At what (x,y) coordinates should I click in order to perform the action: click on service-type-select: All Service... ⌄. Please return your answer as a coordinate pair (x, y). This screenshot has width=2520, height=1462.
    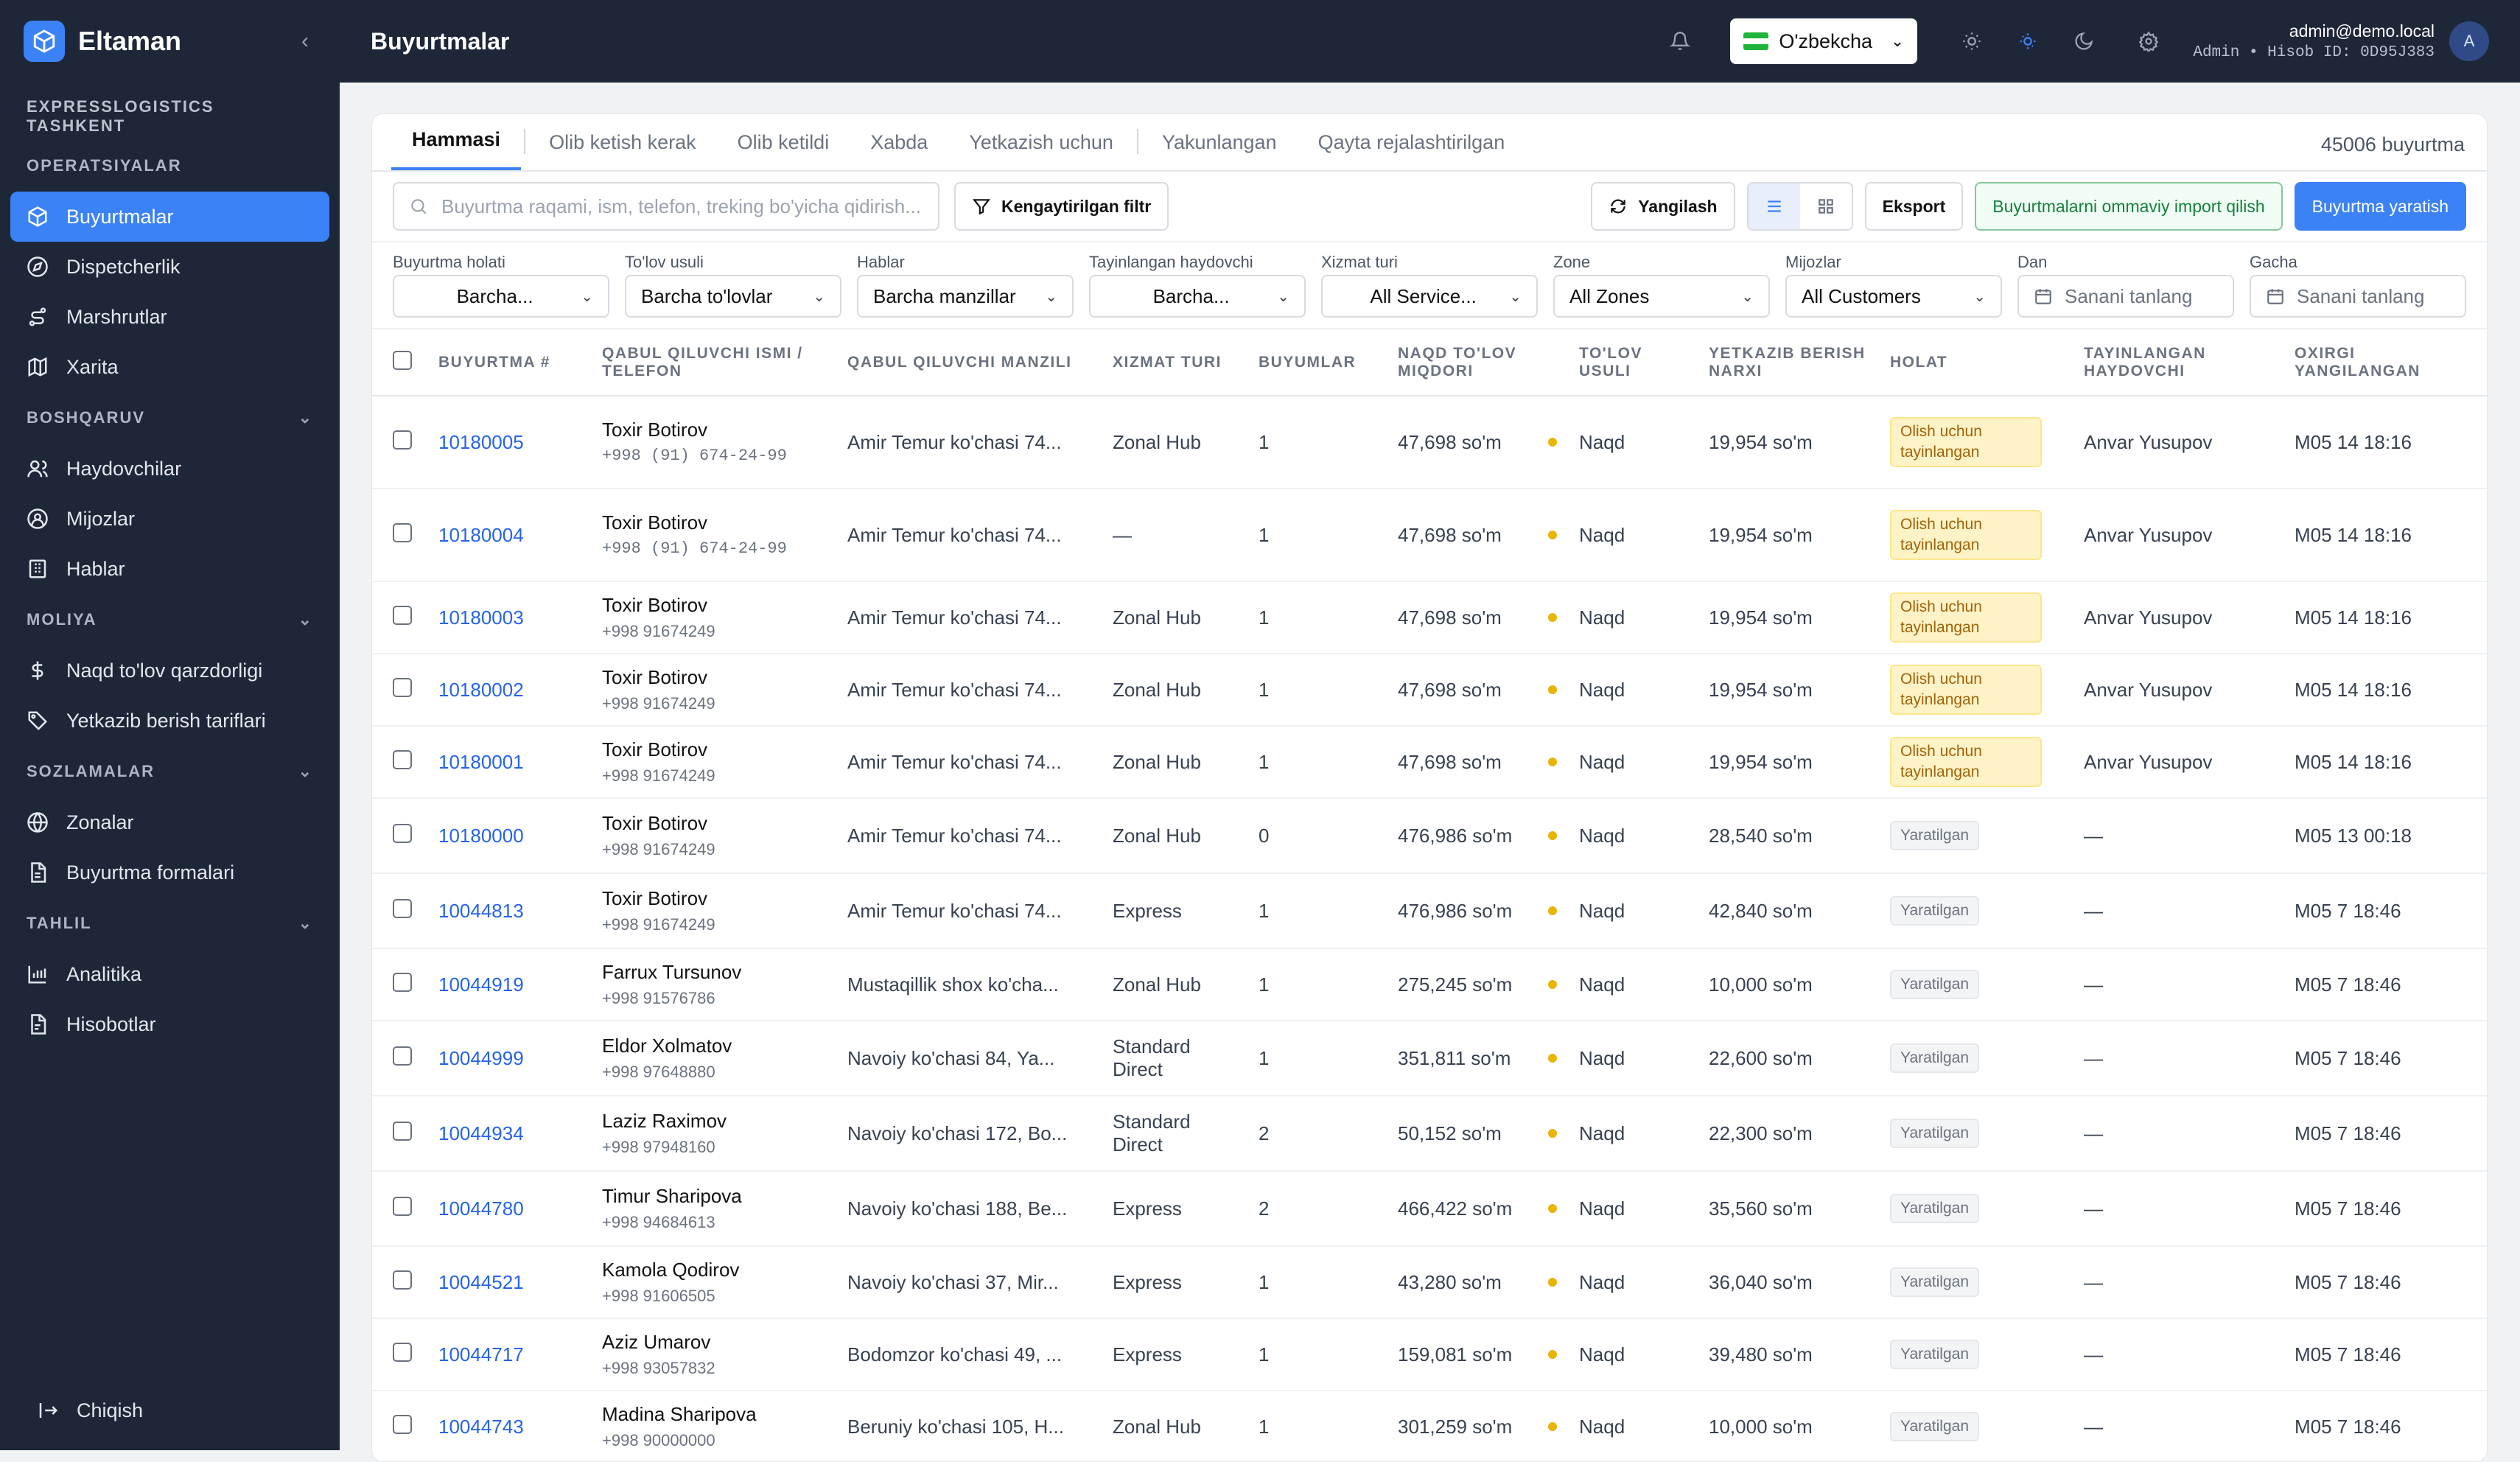
    Looking at the image, I should click on (1429, 296).